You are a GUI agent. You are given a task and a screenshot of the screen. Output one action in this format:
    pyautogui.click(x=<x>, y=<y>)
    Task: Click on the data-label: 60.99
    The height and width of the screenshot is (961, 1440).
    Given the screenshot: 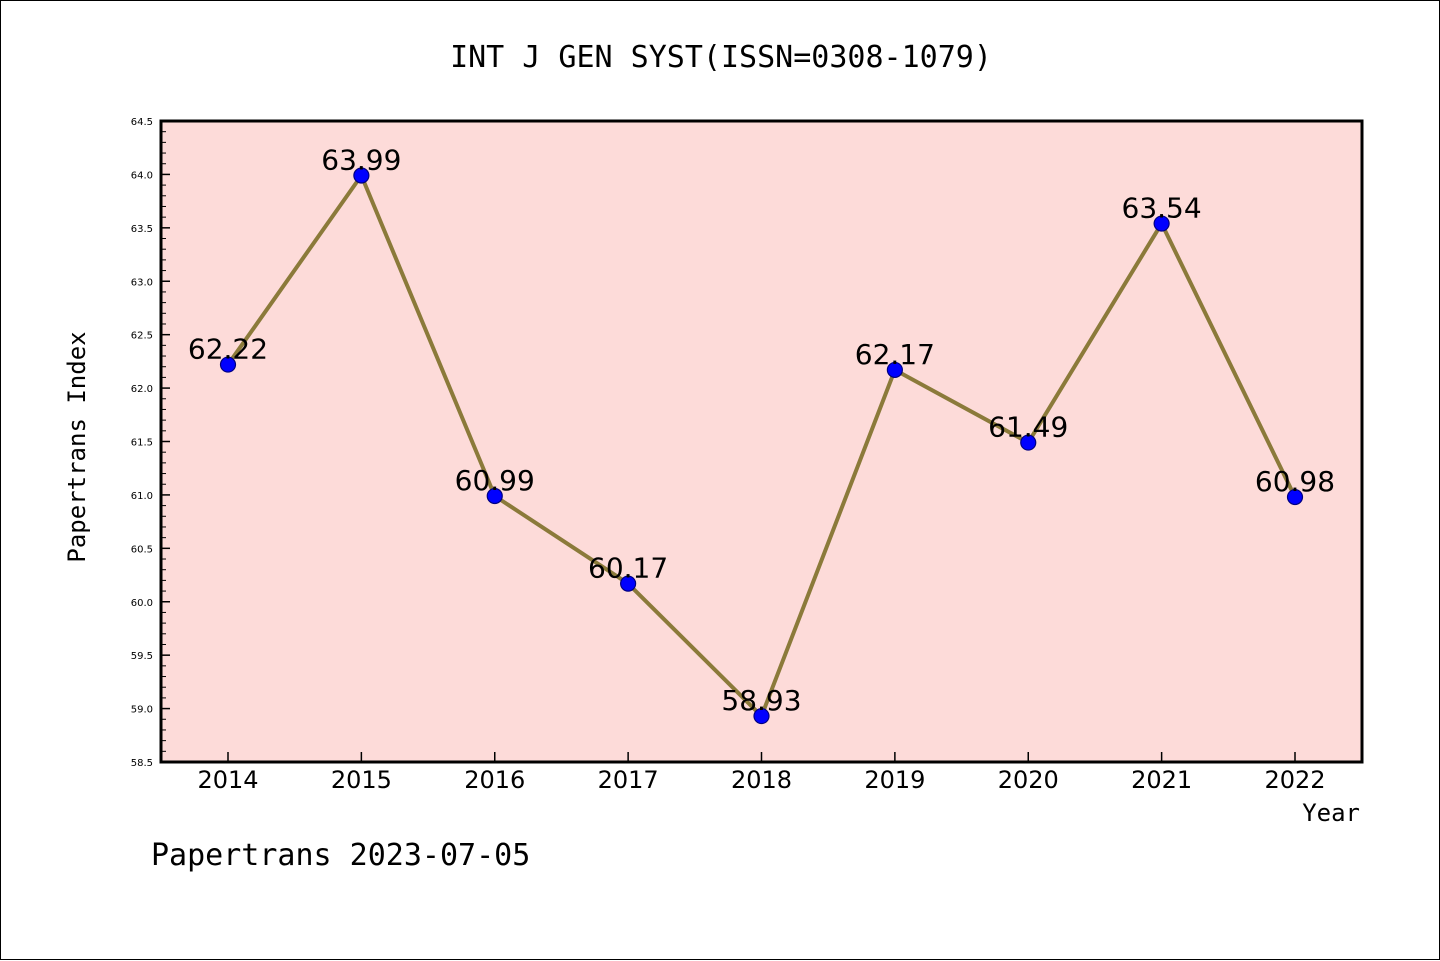 What is the action you would take?
    pyautogui.click(x=495, y=480)
    